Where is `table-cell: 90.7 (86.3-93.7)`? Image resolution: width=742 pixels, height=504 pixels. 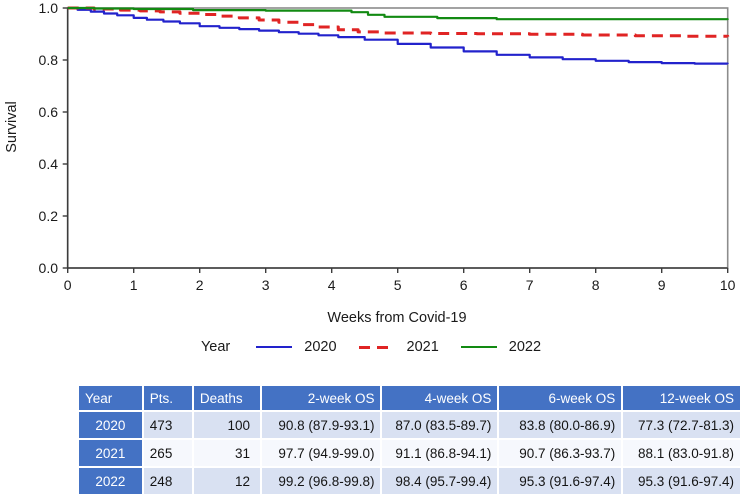
table-cell: 90.7 (86.3-93.7) is located at coordinates (560, 453).